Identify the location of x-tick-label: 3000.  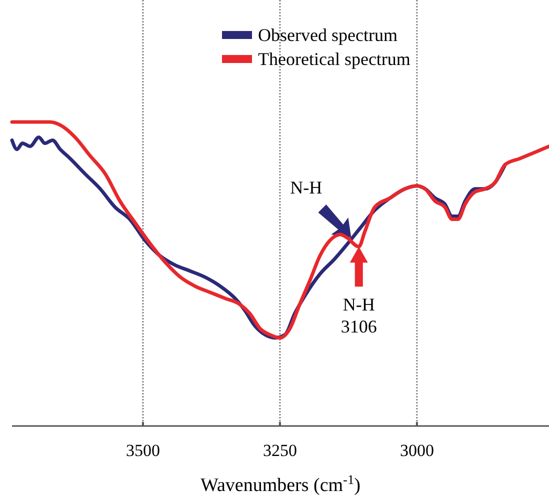
(417, 450).